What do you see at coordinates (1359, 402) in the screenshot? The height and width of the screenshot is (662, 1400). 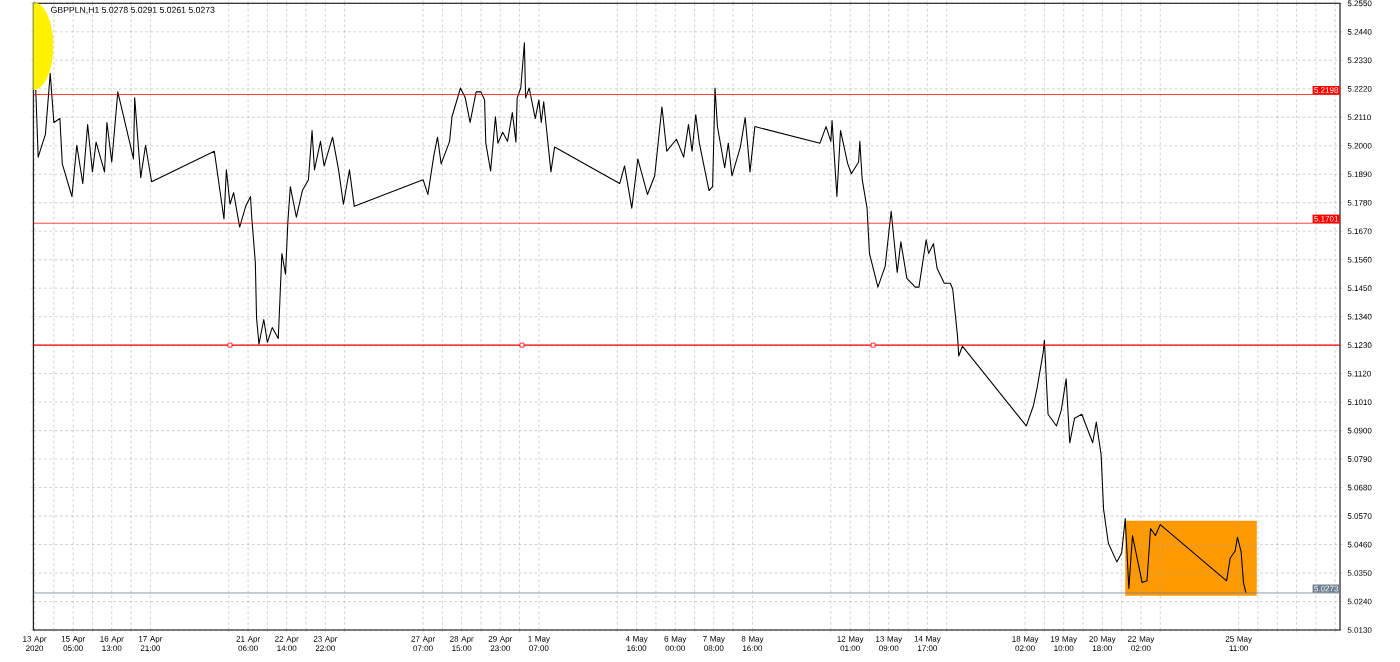 I see `y-tick-label: 5.1010` at bounding box center [1359, 402].